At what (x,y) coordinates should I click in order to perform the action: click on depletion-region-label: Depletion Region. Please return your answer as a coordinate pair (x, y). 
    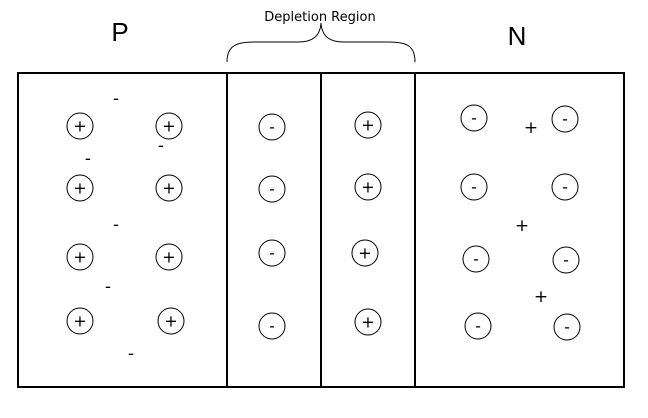
    Looking at the image, I should click on (319, 17).